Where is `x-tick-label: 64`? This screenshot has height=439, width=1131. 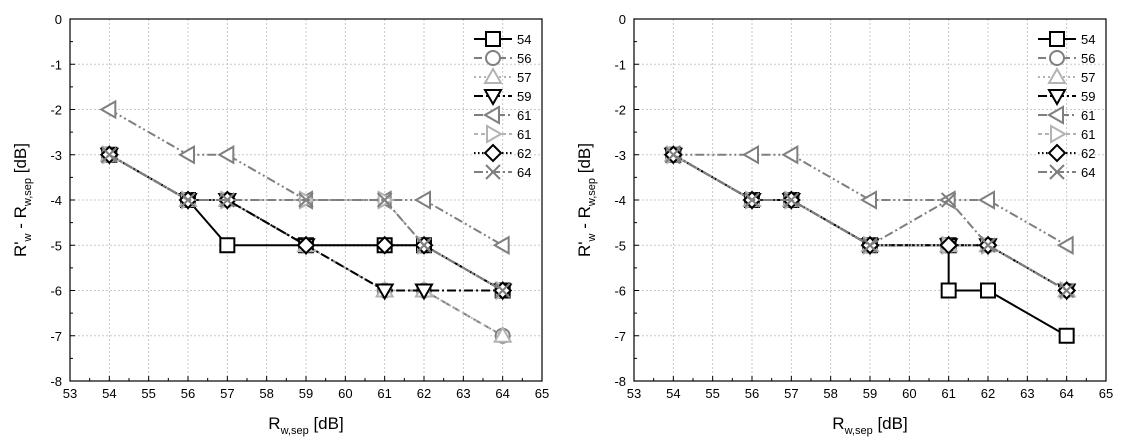 x-tick-label: 64 is located at coordinates (502, 393).